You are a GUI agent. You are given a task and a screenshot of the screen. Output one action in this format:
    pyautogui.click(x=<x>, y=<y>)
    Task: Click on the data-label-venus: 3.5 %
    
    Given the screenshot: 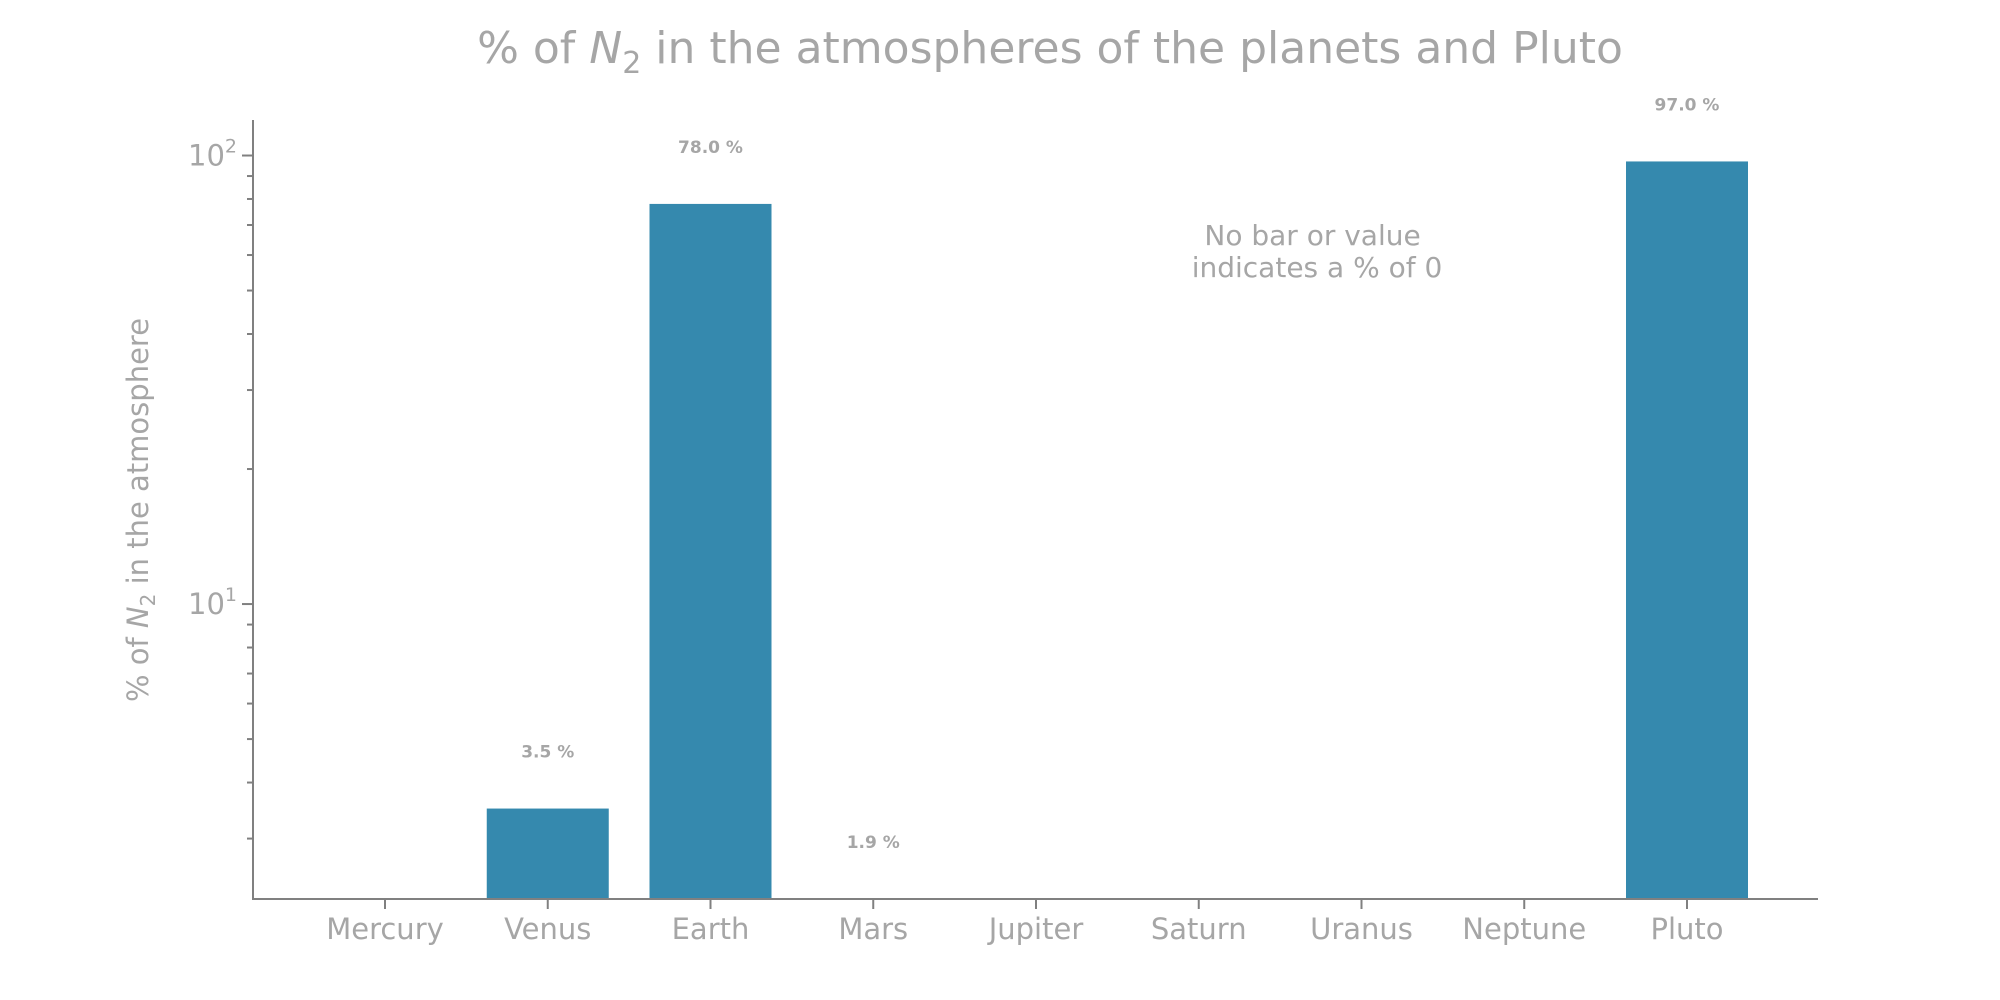 What is the action you would take?
    pyautogui.click(x=547, y=753)
    